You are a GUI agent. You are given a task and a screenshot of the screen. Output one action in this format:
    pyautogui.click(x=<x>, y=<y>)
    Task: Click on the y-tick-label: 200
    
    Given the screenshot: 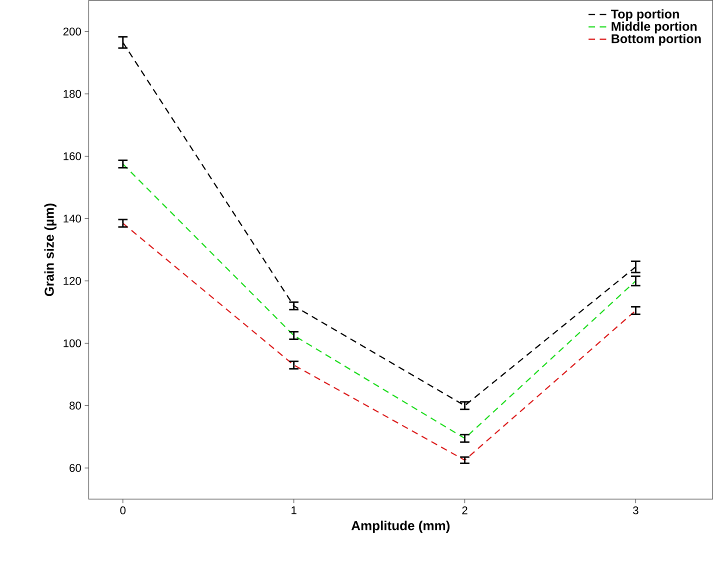 What is the action you would take?
    pyautogui.click(x=72, y=32)
    